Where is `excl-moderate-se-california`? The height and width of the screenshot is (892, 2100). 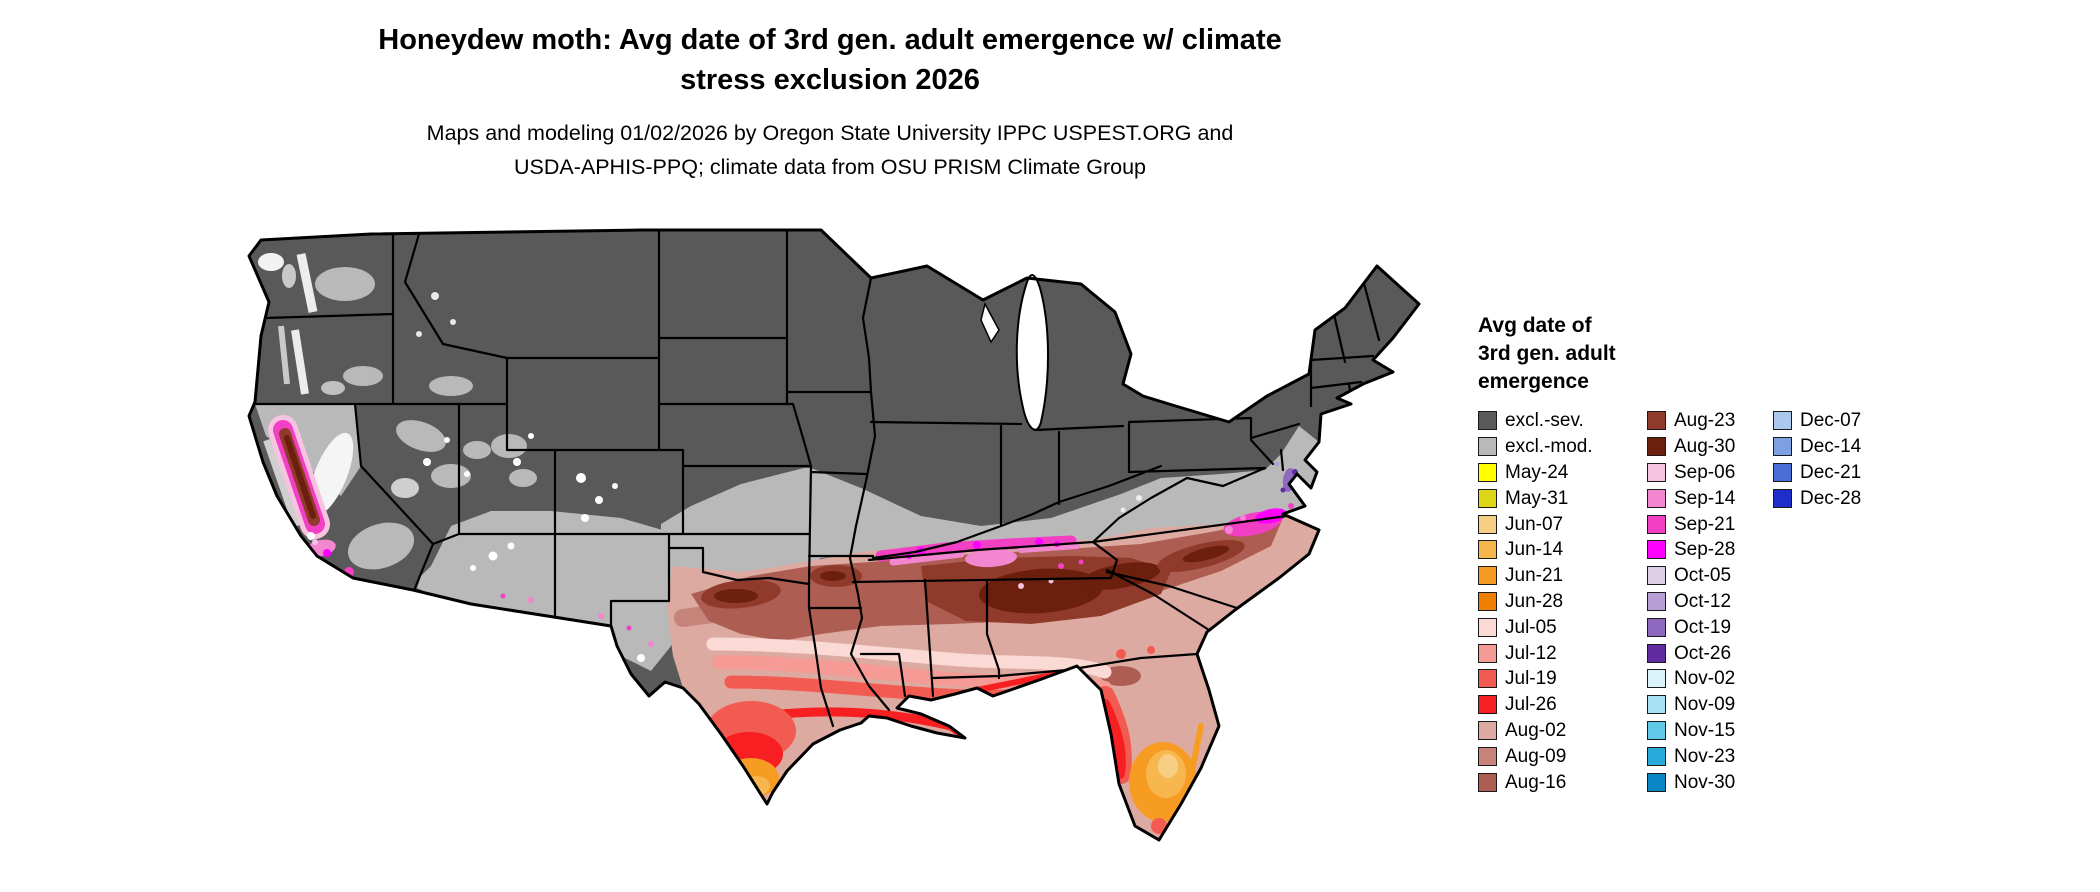
excl-moderate-se-california is located at coordinates (381, 546).